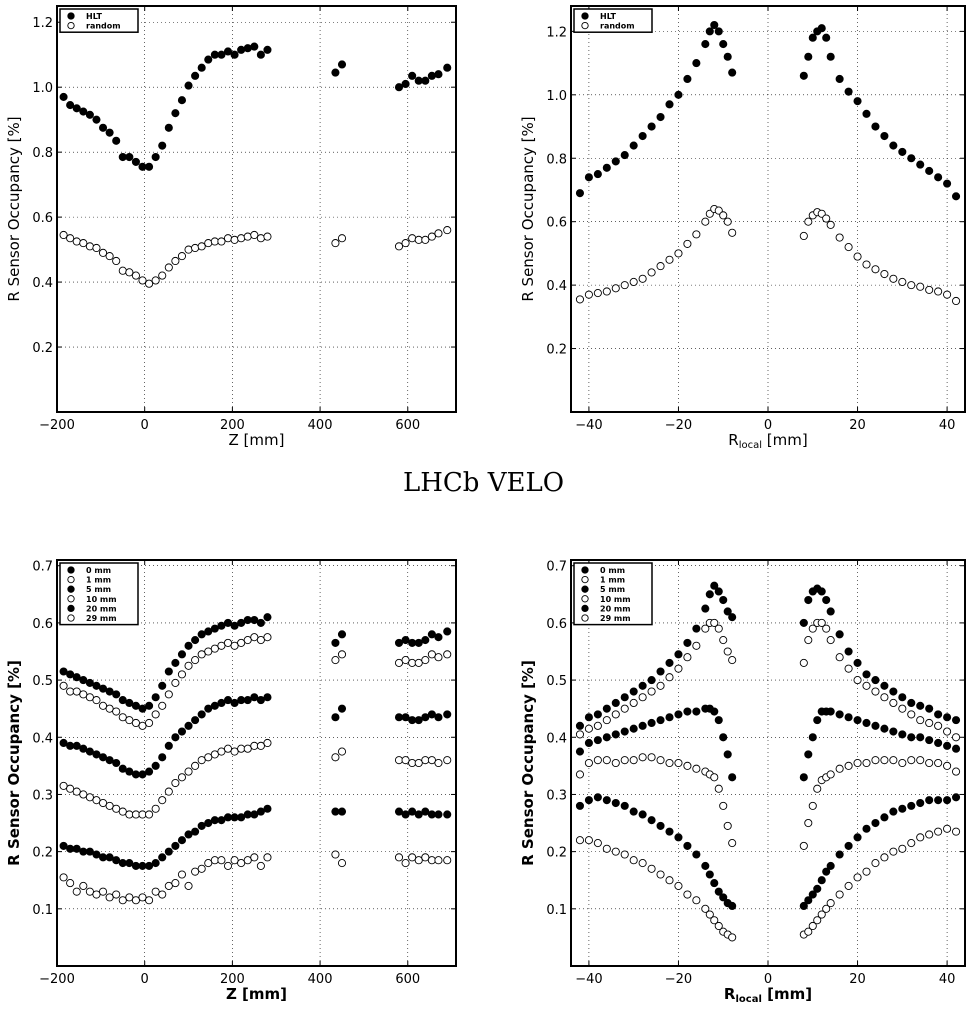  I want to click on x-axis-label: Z [mm], so click(257, 440).